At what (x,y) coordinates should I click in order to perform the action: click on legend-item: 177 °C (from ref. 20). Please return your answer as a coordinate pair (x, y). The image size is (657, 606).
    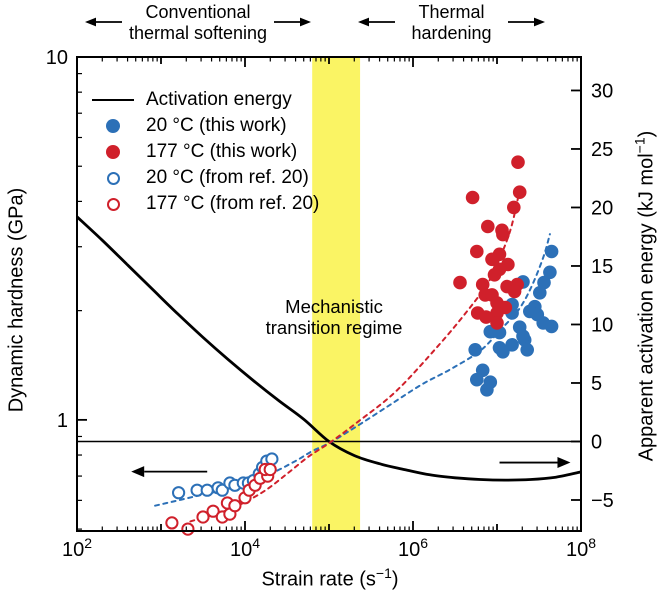
    Looking at the image, I should click on (204, 204).